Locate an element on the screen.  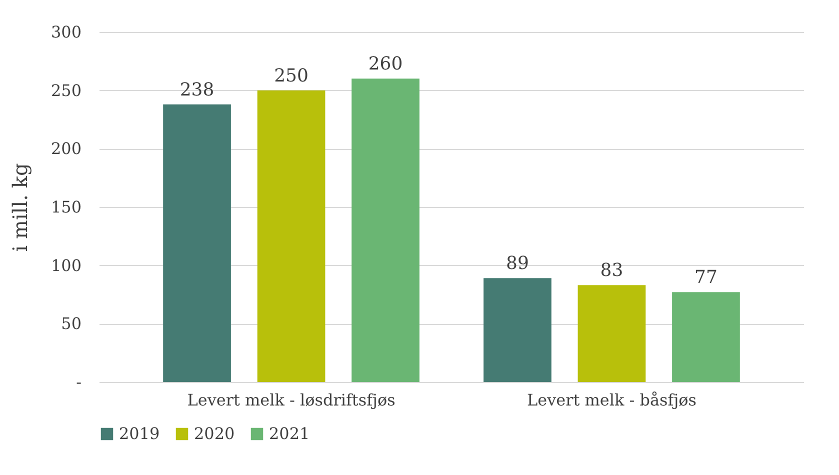
data-label: 250 is located at coordinates (291, 75).